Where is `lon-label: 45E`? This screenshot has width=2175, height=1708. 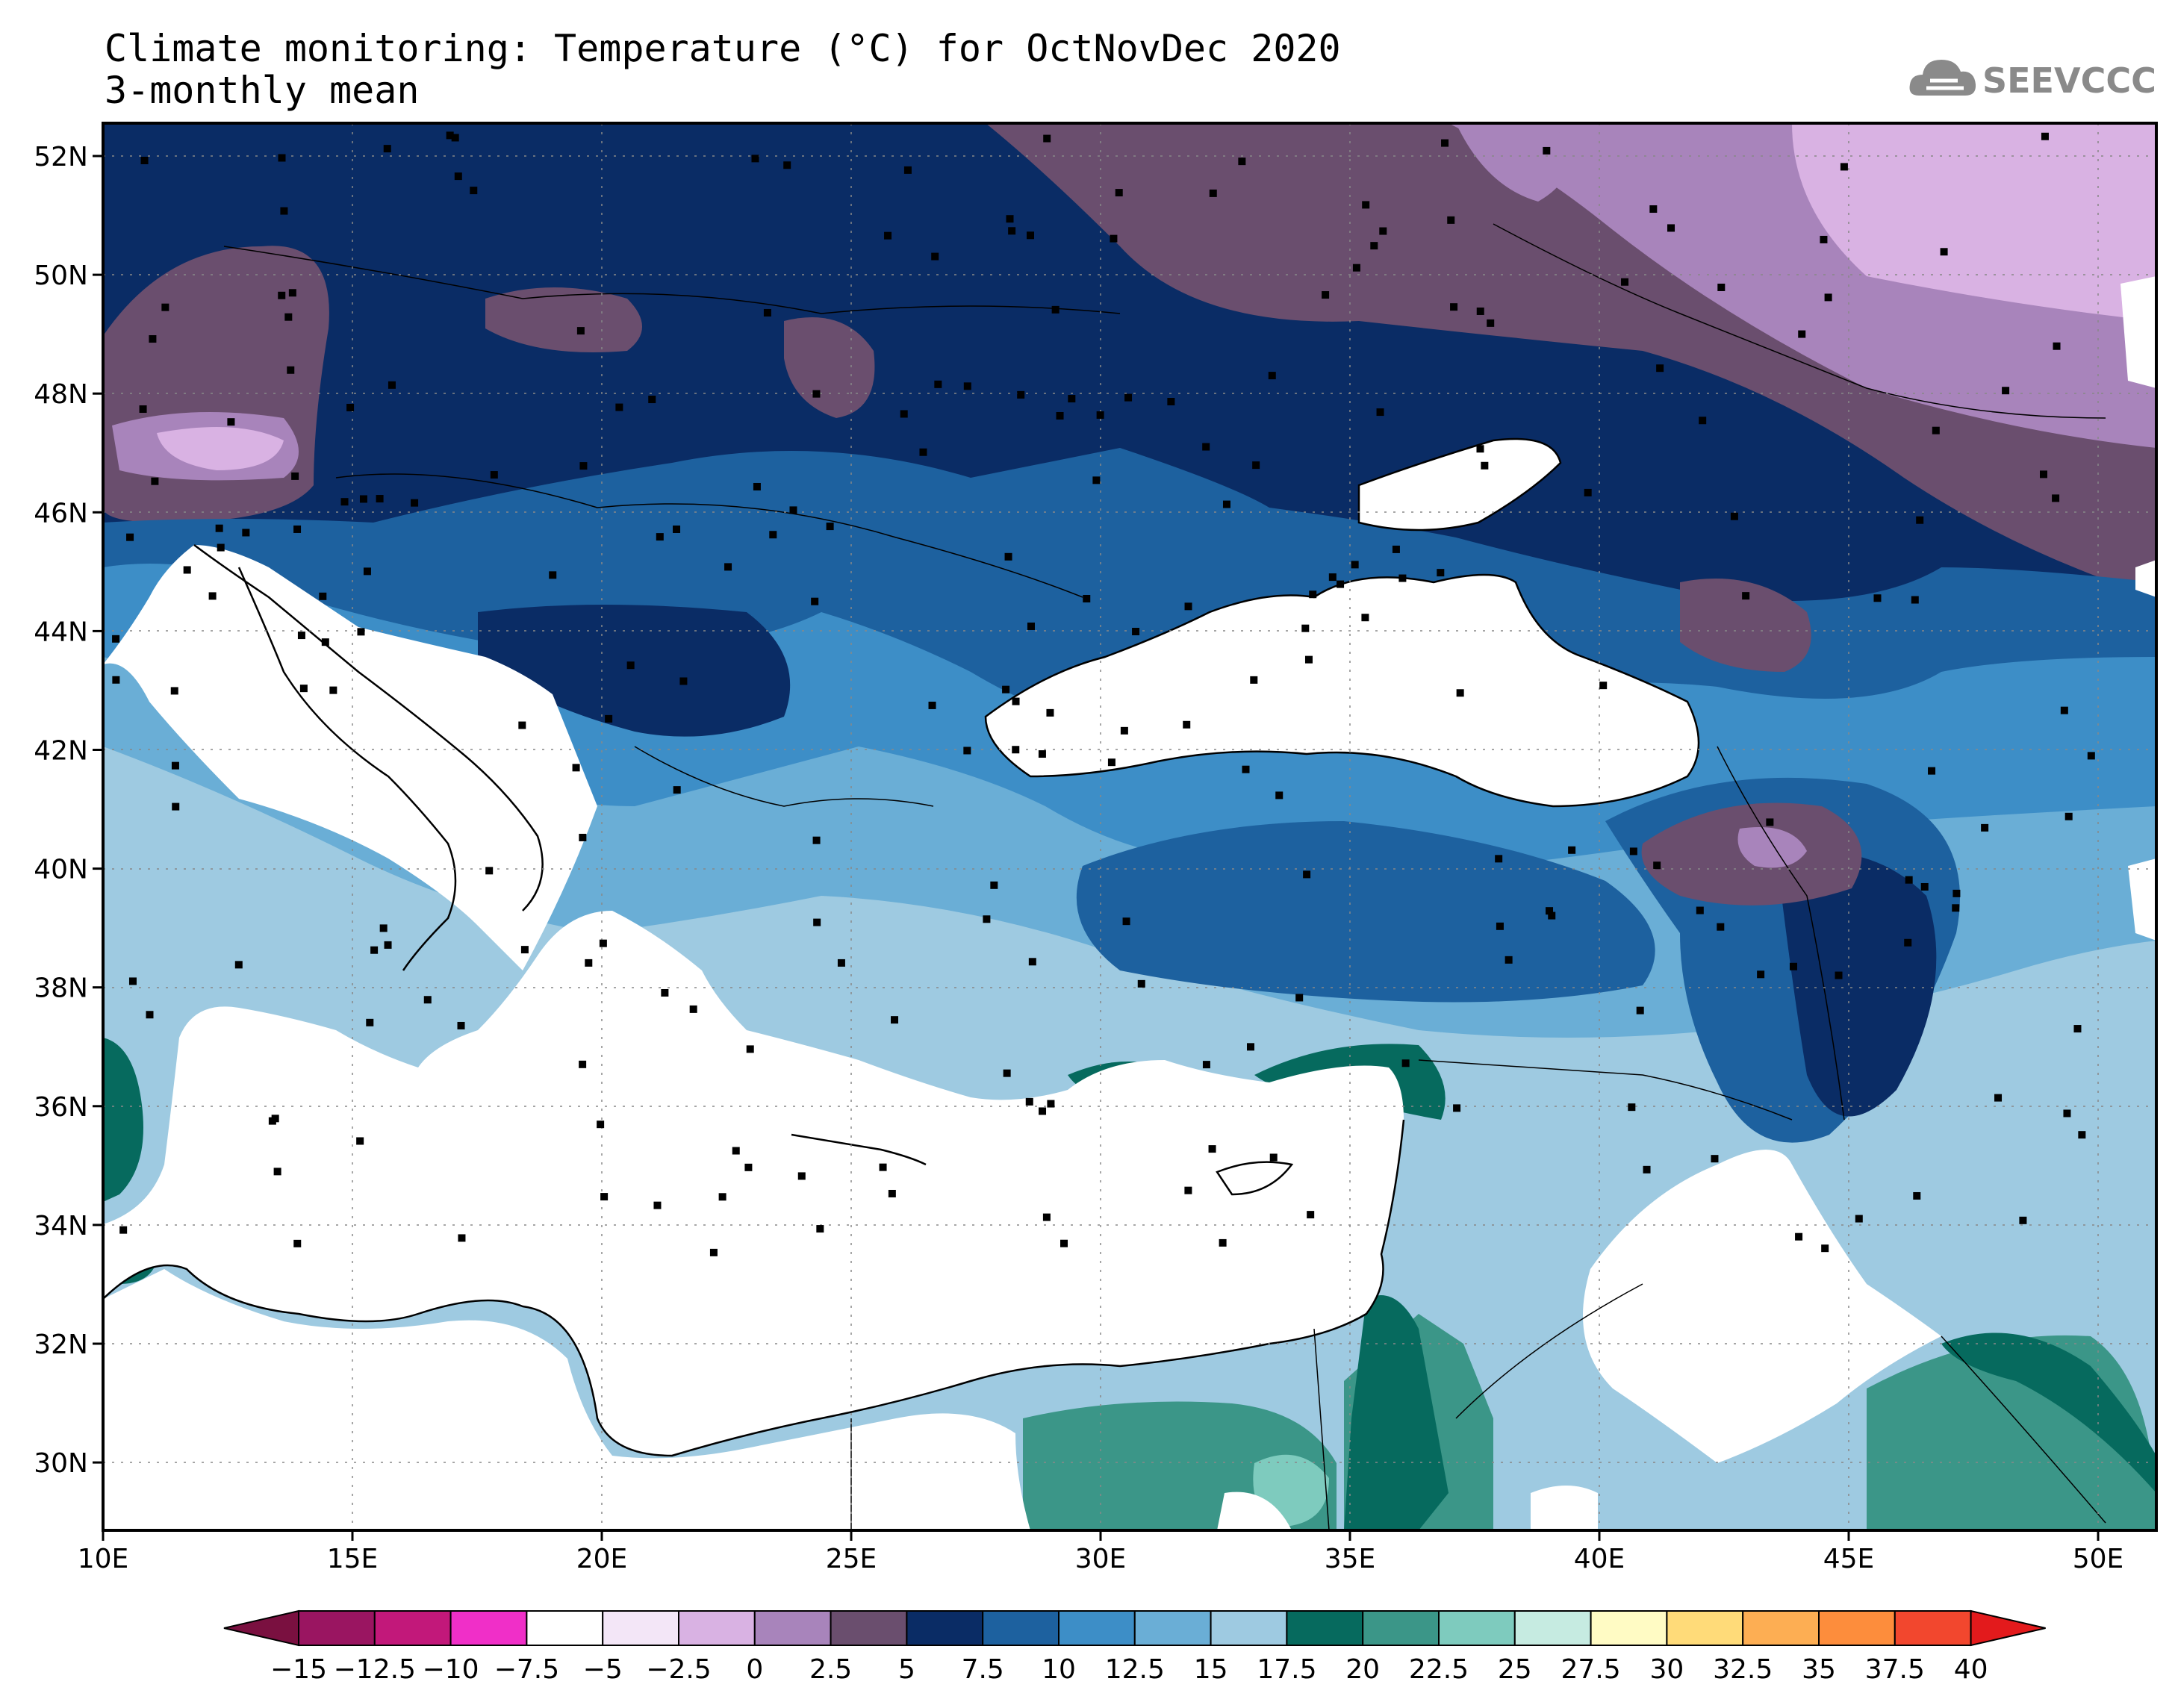
lon-label: 45E is located at coordinates (1849, 1559).